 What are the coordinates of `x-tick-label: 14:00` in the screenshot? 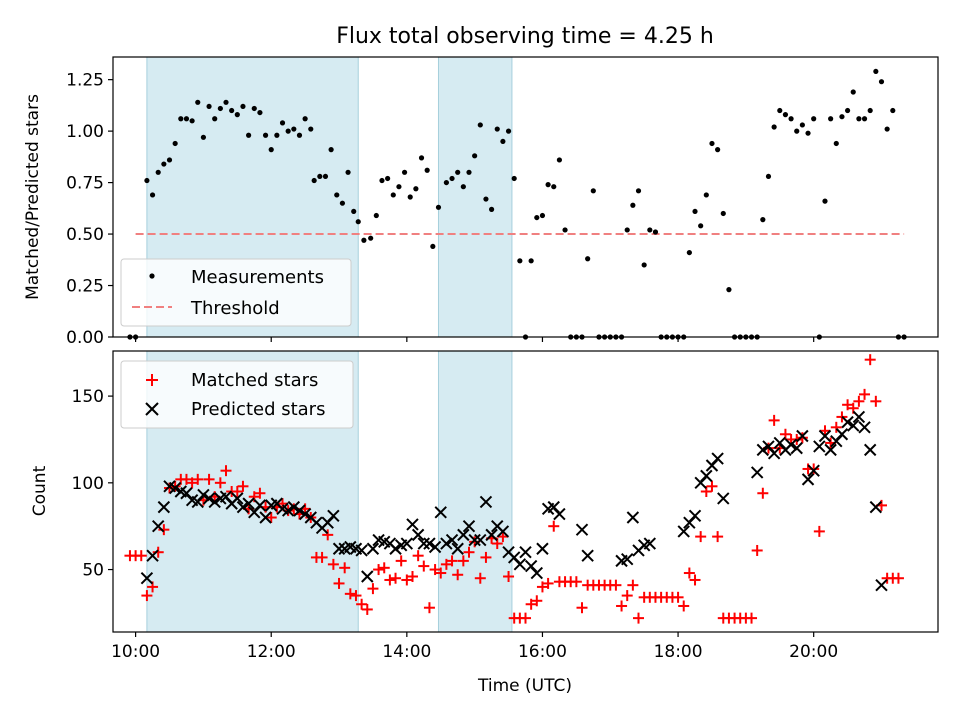 It's located at (406, 652).